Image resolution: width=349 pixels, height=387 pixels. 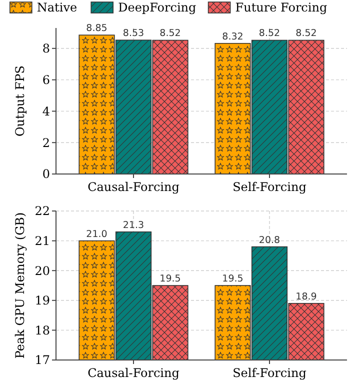 I want to click on y-tick-label: 19, so click(x=42, y=301).